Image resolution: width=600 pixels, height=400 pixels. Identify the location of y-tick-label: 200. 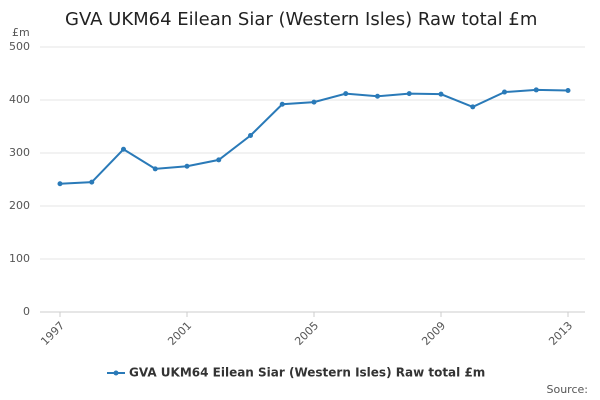
(19, 205).